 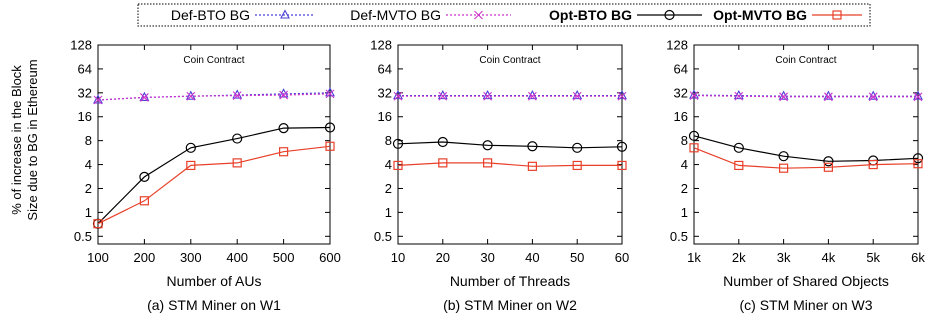 I want to click on x-tick-label: 4k, so click(x=829, y=257).